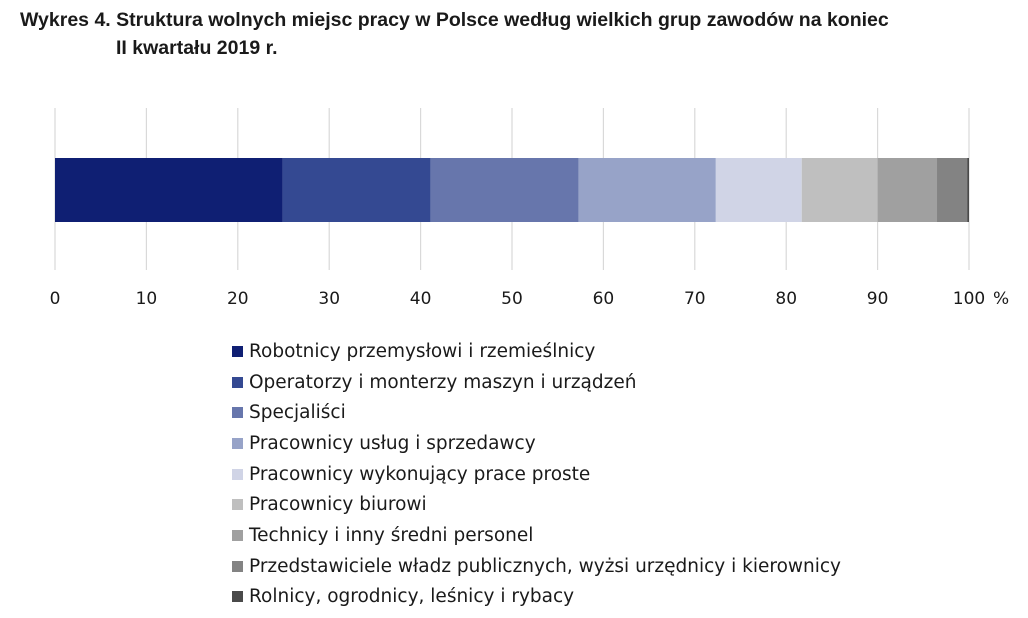 This screenshot has width=1028, height=618. I want to click on legend-label: Technicy i inny średni personel, so click(391, 535).